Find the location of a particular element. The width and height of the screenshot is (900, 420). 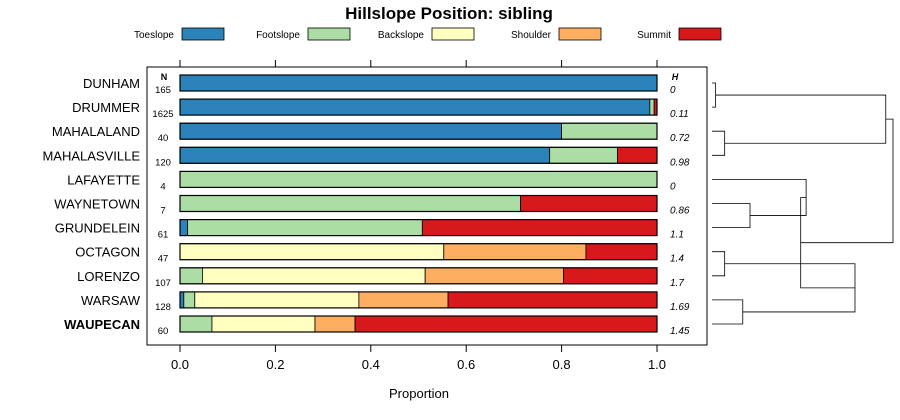

legend-swatch-backslope is located at coordinates (453, 34).